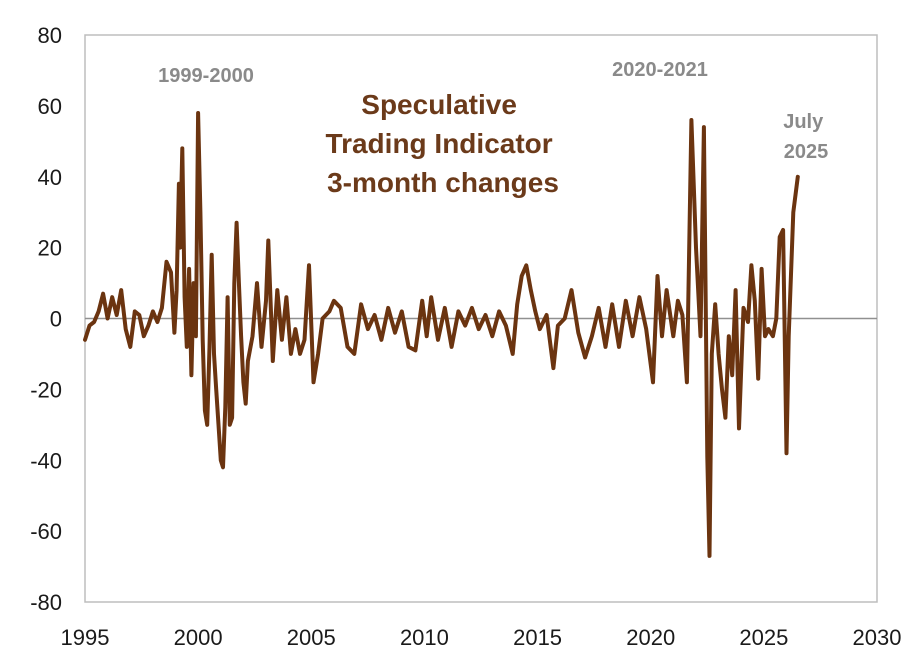 The image size is (924, 665). I want to click on x-tick-label: 2030, so click(877, 637).